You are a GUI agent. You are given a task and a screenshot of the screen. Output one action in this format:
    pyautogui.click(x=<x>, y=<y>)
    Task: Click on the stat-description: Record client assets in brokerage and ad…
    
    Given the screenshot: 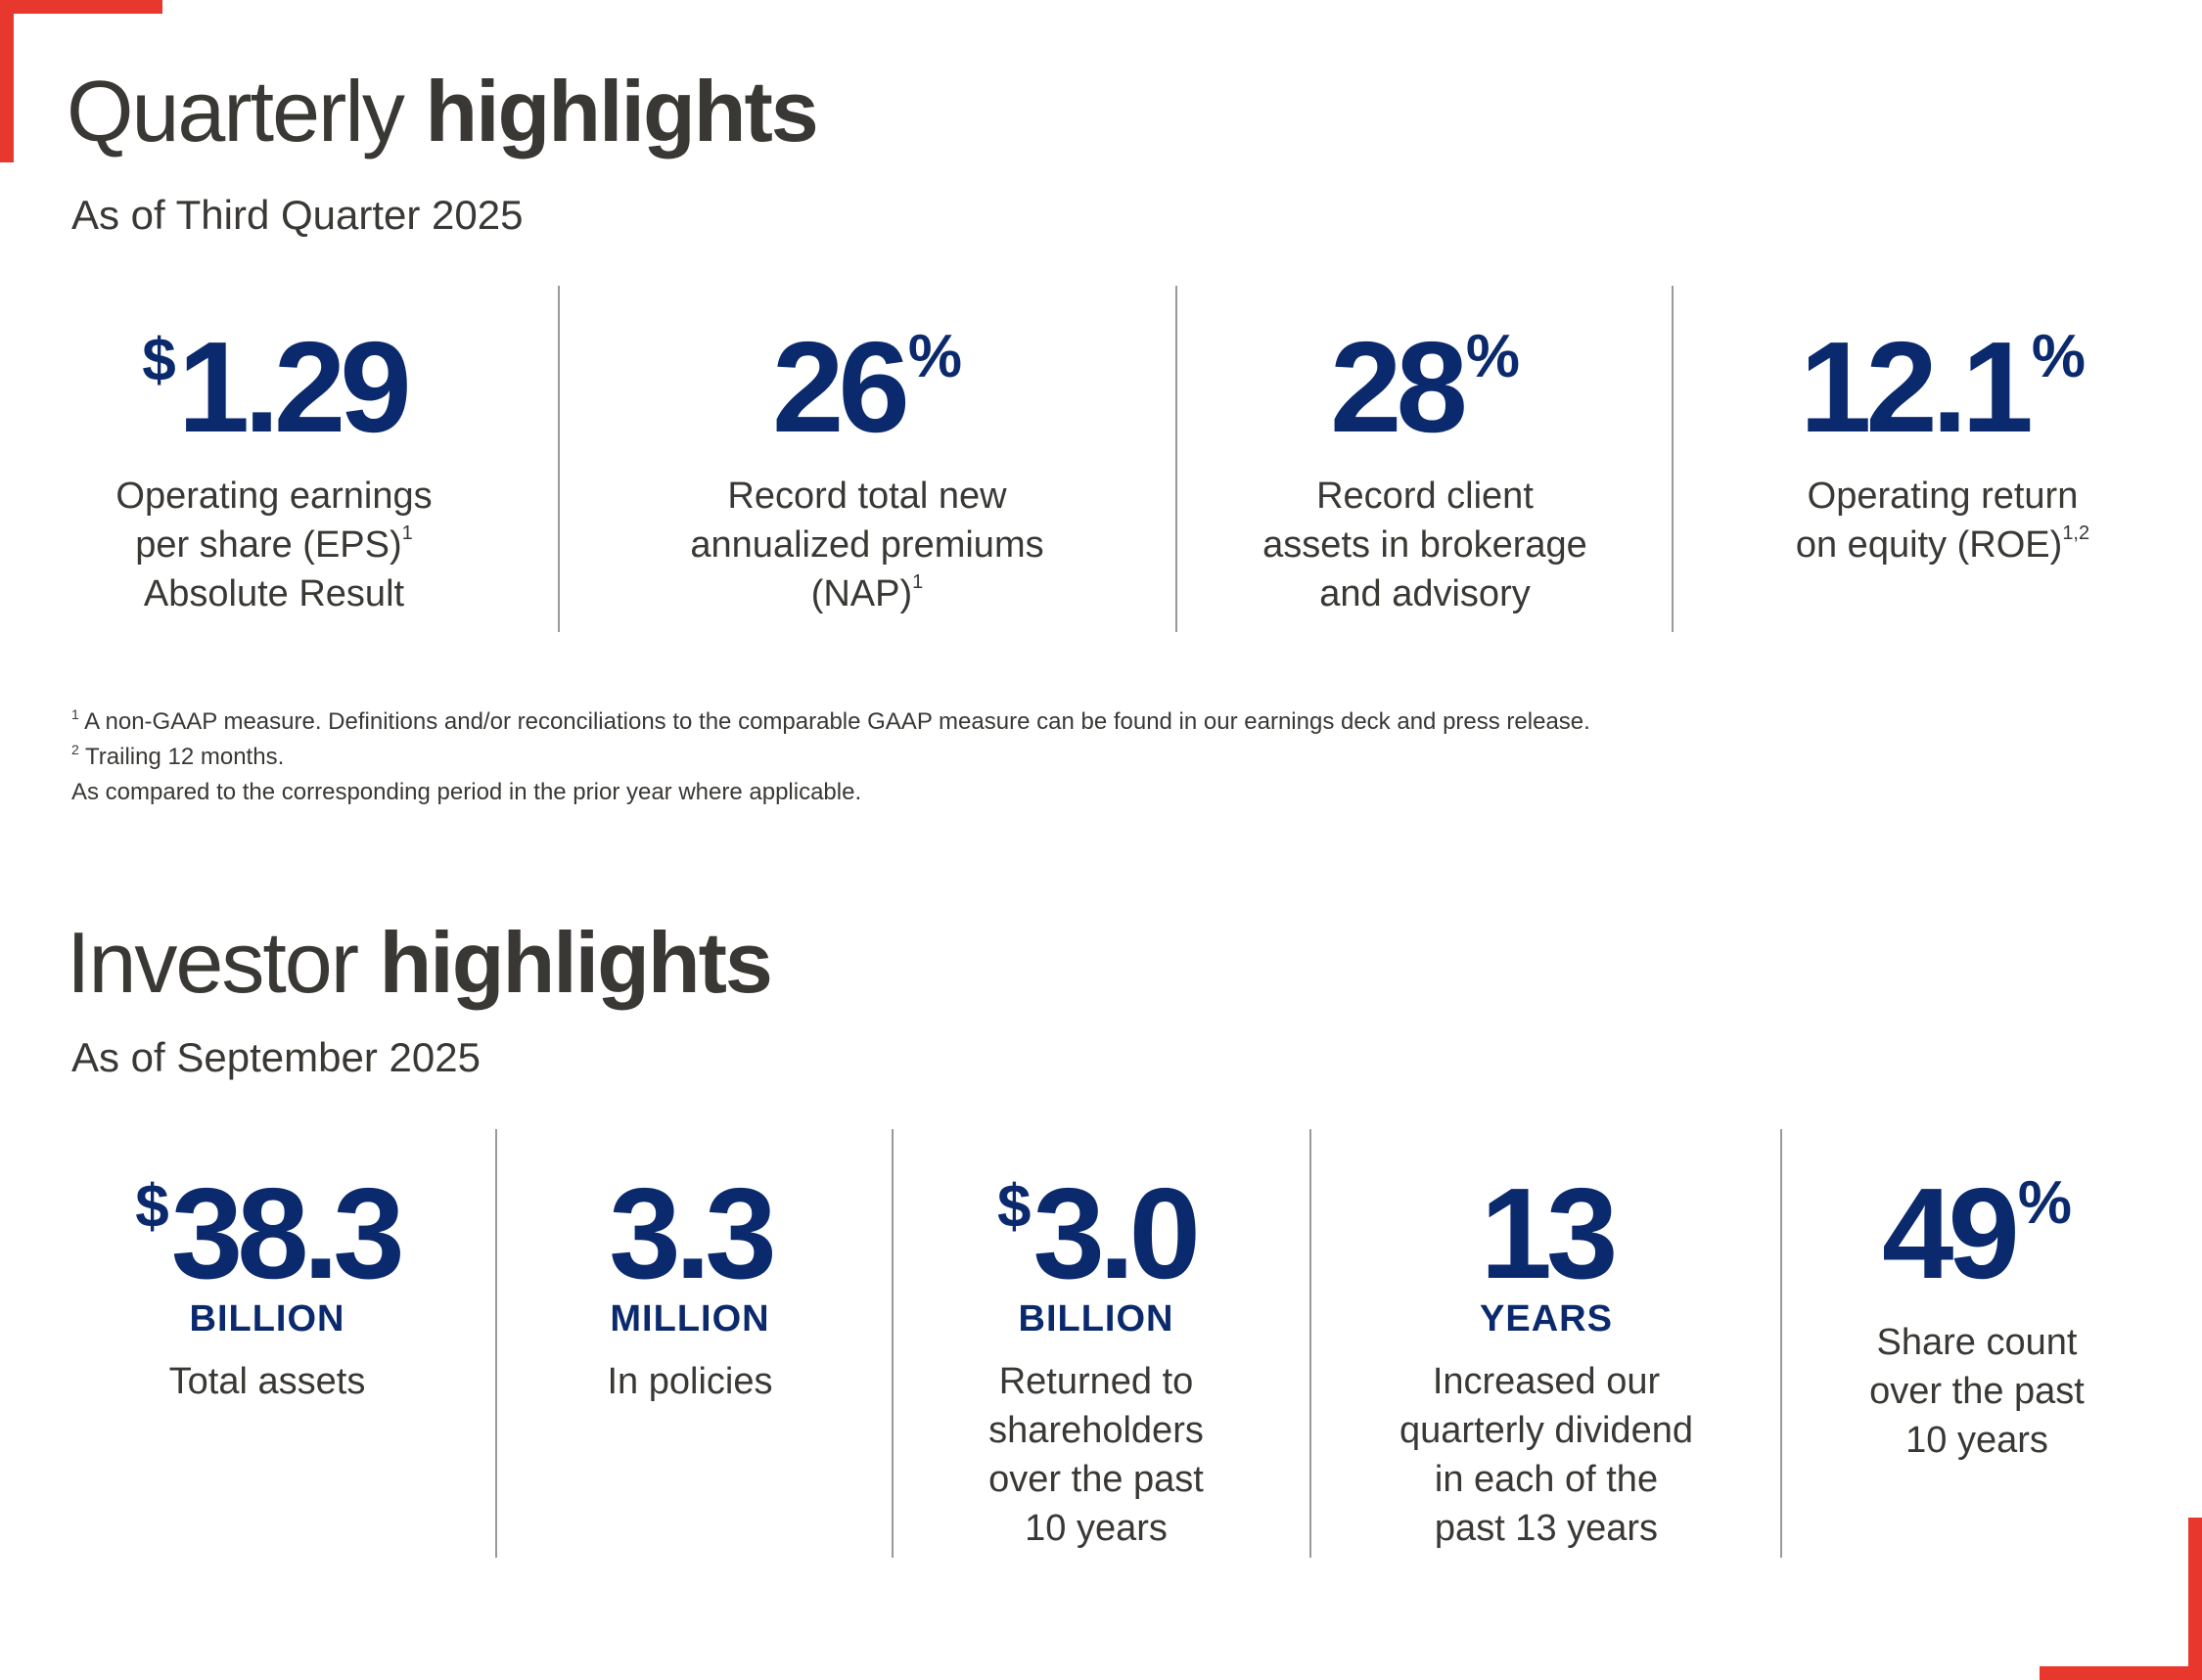 What is the action you would take?
    pyautogui.click(x=1425, y=545)
    